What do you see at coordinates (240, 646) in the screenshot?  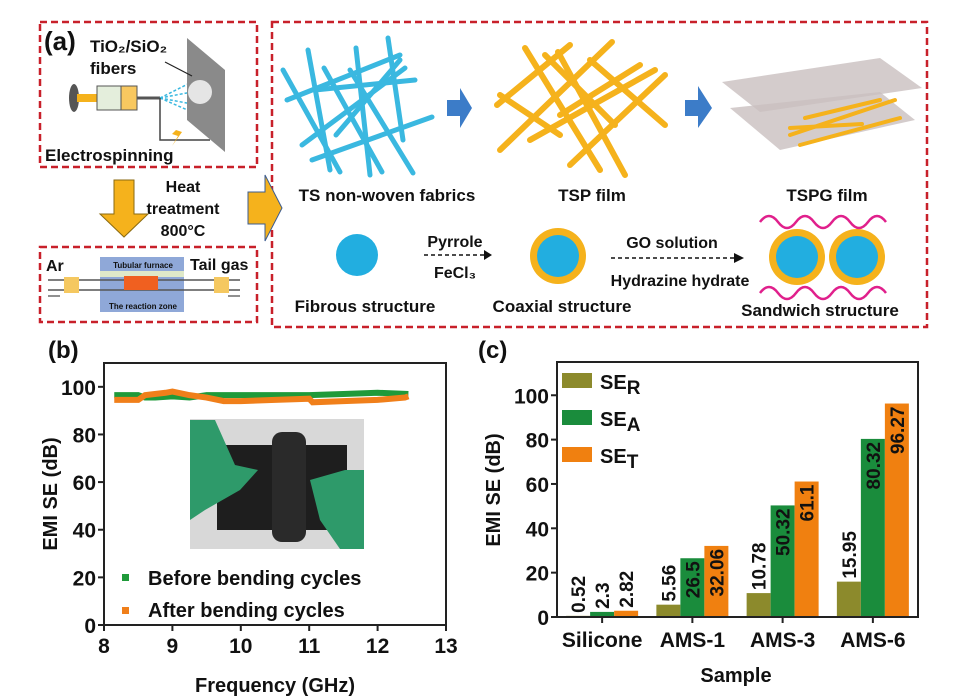 I see `x-tick-label: 10` at bounding box center [240, 646].